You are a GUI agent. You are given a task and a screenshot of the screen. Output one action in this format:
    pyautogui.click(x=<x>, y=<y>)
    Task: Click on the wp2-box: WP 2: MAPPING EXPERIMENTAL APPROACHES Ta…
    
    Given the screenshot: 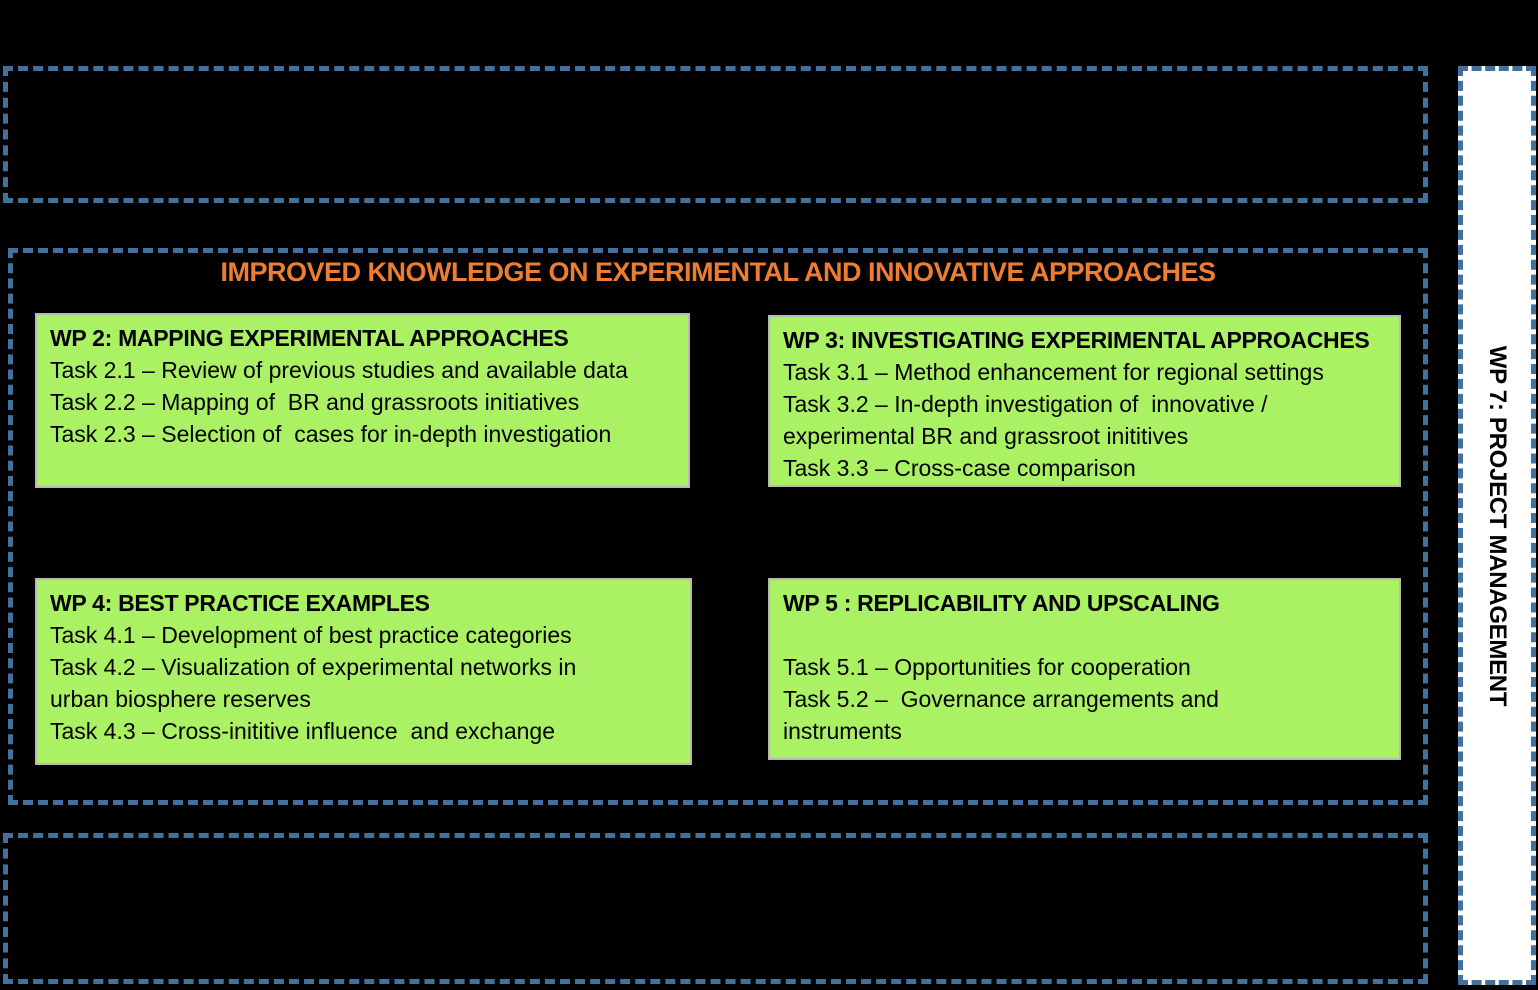 What is the action you would take?
    pyautogui.click(x=362, y=400)
    